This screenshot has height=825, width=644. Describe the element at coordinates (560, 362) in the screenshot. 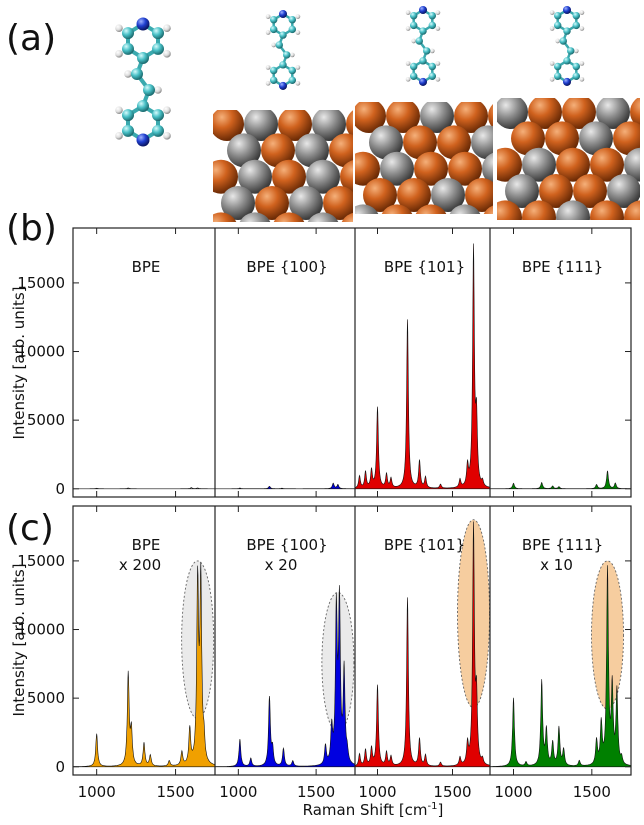

I see `subplot-4: BPE {111}` at that location.